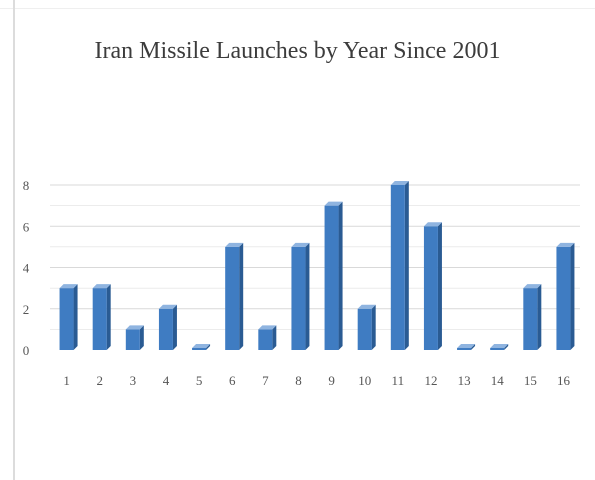 This screenshot has height=480, width=595. I want to click on x-tick-label: 6, so click(232, 380).